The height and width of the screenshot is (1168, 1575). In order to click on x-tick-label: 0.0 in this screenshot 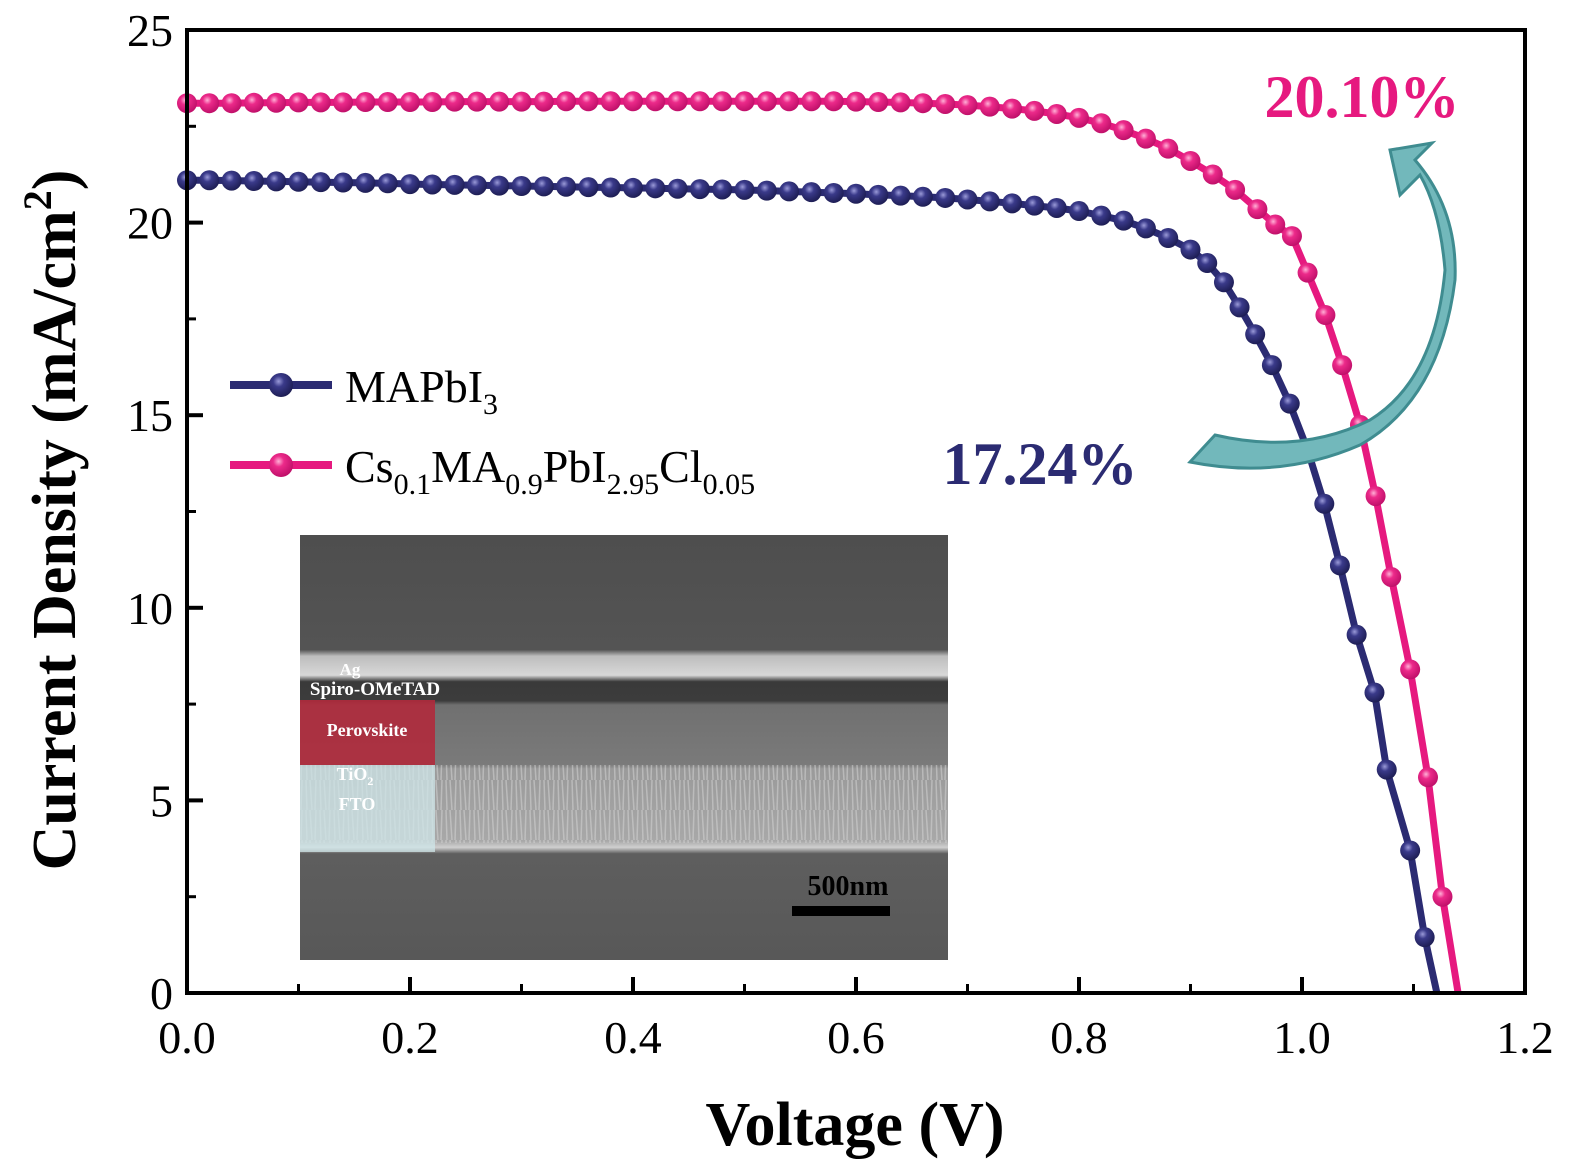, I will do `click(187, 1037)`.